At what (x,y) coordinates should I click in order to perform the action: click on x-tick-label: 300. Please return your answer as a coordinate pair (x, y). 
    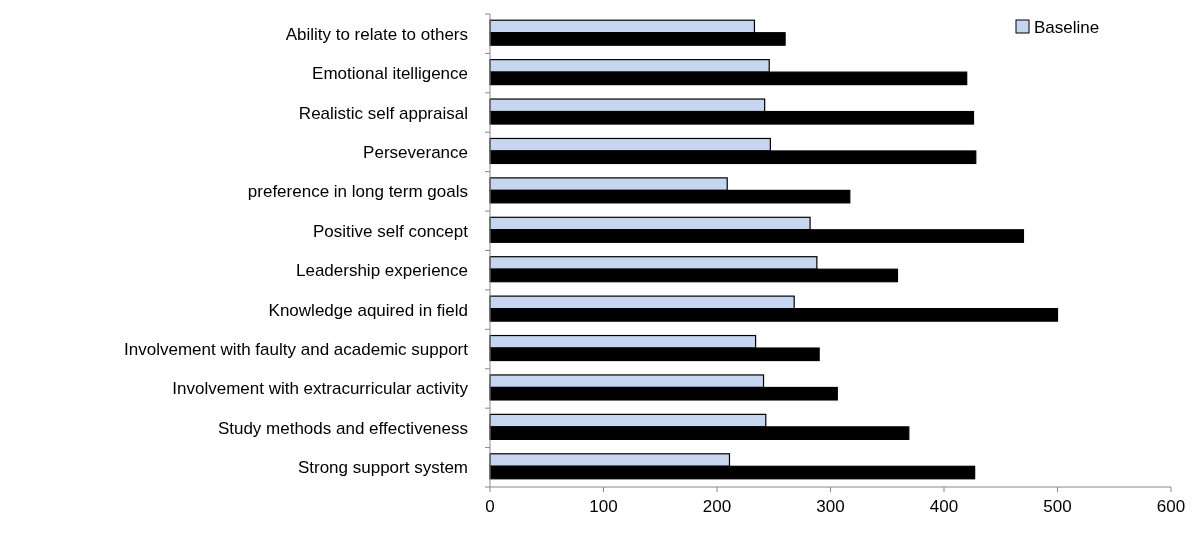
    Looking at the image, I should click on (830, 506).